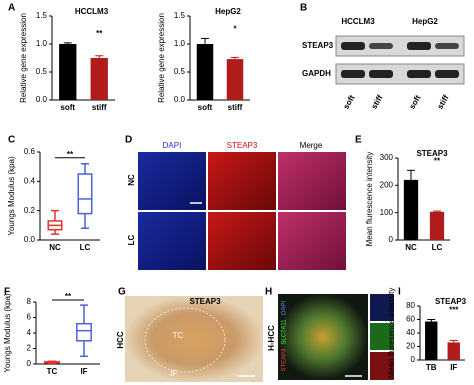 This screenshot has height=385, width=474. I want to click on y-axis-label: Mean fluresence intensity, so click(391, 333).